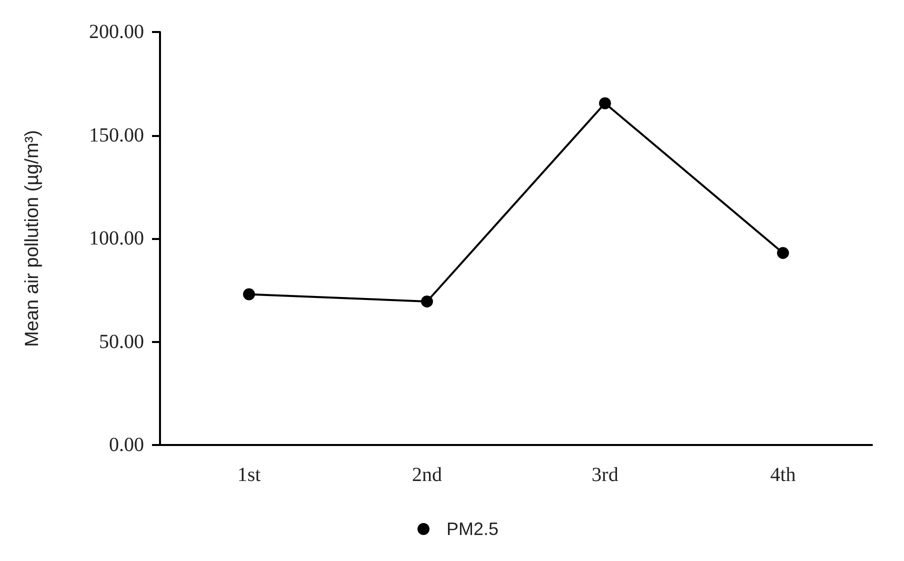 The height and width of the screenshot is (561, 904). I want to click on y-tick-label: 0.00, so click(126, 445).